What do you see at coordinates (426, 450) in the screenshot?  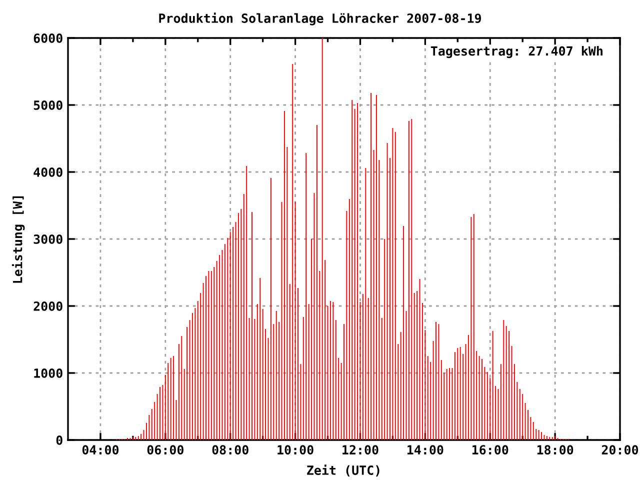 I see `x-tick-label: 14:00` at bounding box center [426, 450].